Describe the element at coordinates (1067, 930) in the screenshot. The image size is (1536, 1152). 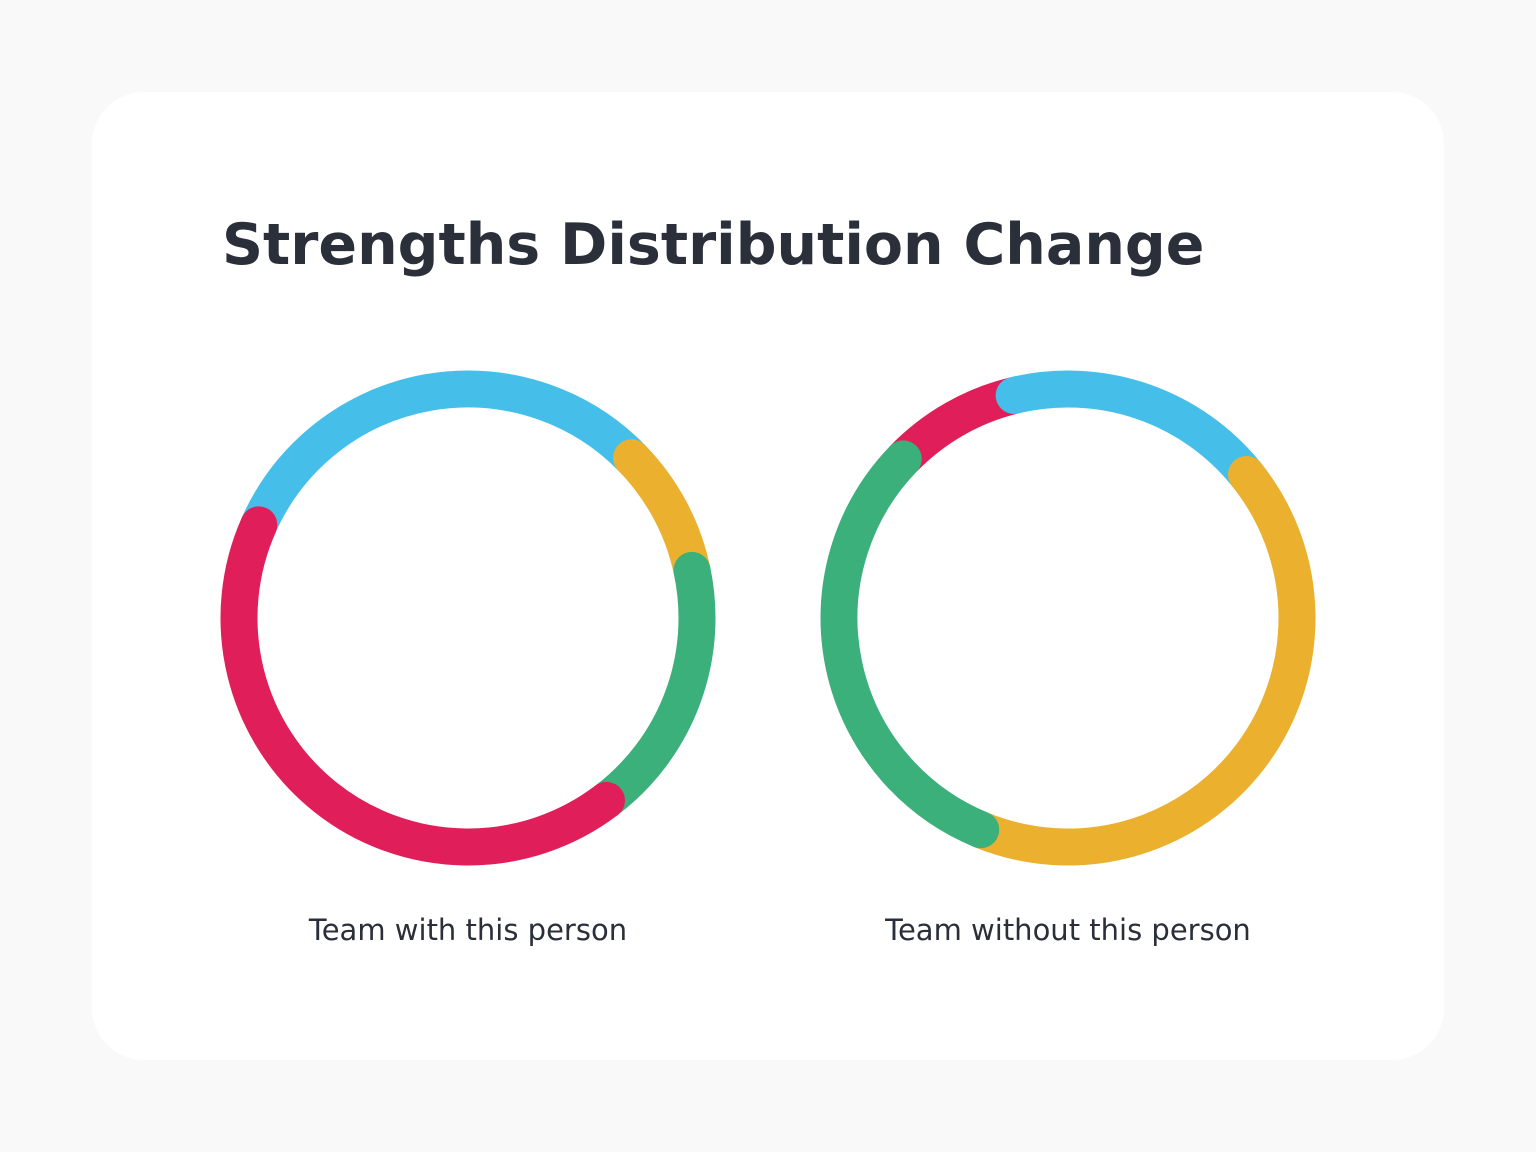
I see `chart-label: Team without this person` at that location.